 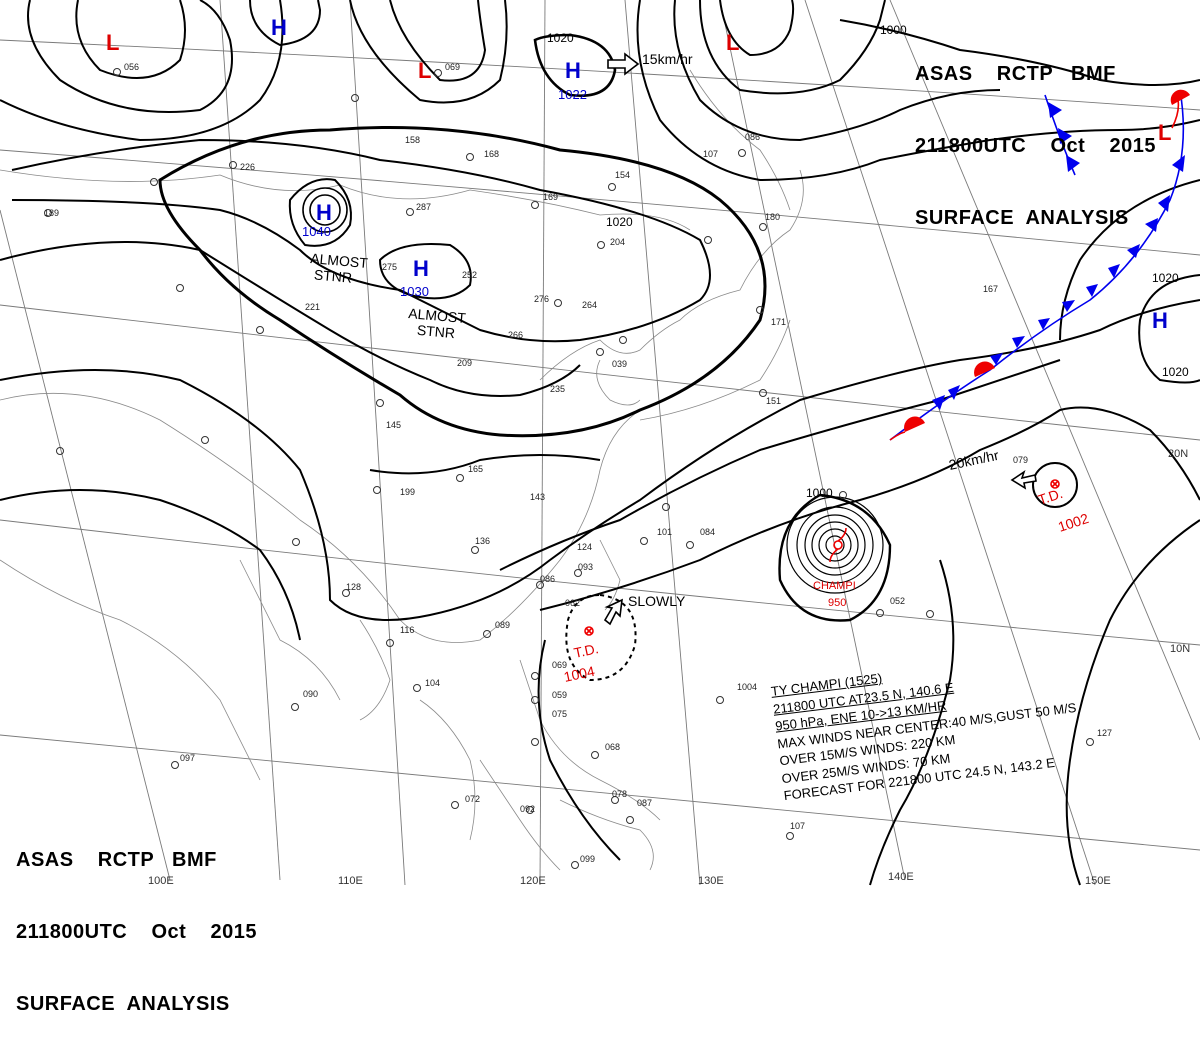 What do you see at coordinates (572, 94) in the screenshot?
I see `high-pressure-value: 1022` at bounding box center [572, 94].